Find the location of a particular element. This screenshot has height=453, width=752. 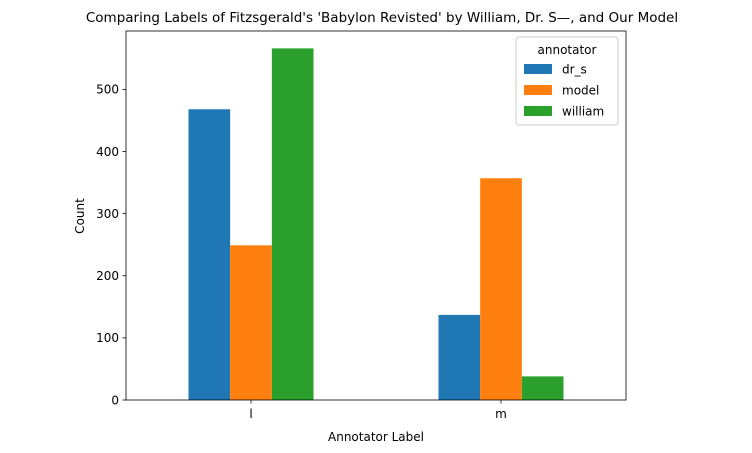

y-tick-label: 500 is located at coordinates (107, 90).